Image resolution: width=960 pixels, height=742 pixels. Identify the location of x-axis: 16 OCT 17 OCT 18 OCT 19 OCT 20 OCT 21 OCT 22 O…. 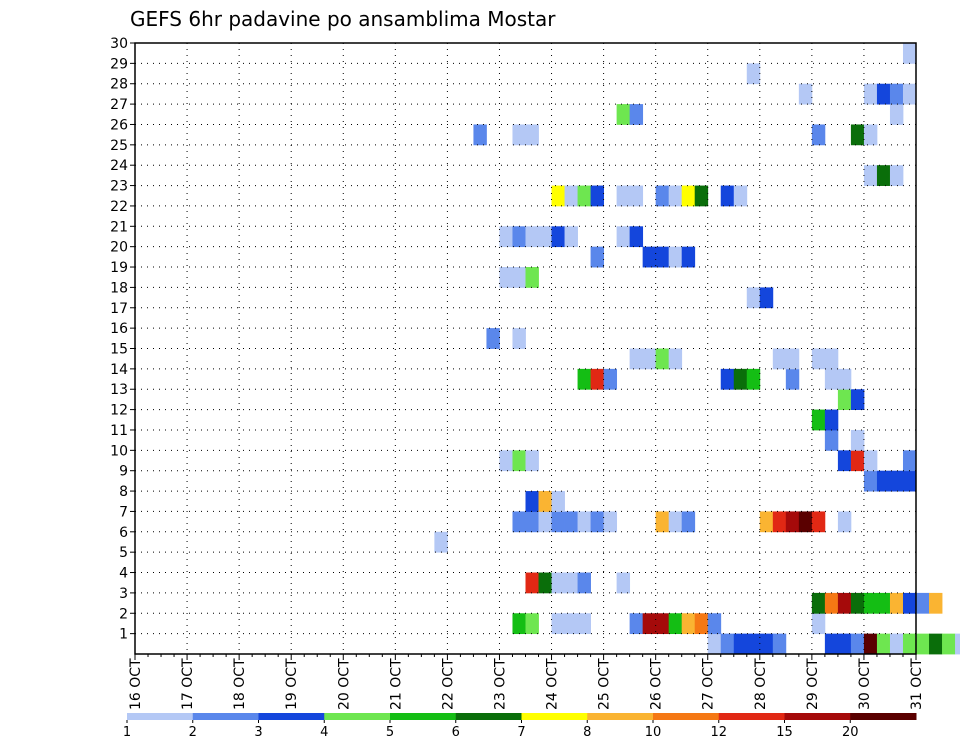
(526, 682).